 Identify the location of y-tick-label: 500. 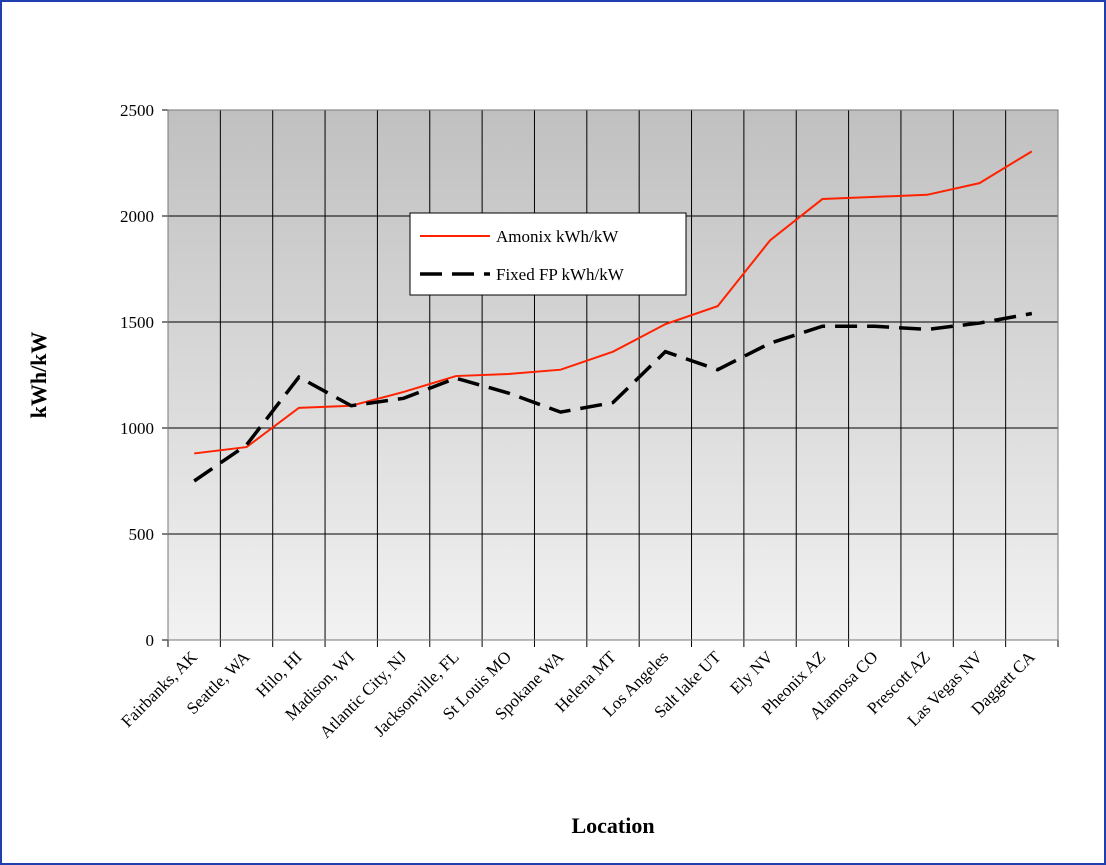
(142, 534).